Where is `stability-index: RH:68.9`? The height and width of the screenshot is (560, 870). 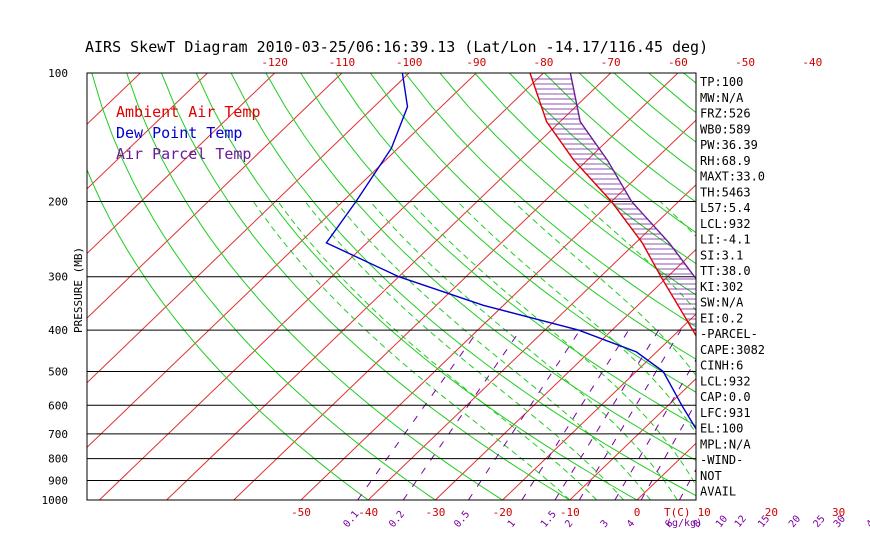 stability-index: RH:68.9 is located at coordinates (725, 161).